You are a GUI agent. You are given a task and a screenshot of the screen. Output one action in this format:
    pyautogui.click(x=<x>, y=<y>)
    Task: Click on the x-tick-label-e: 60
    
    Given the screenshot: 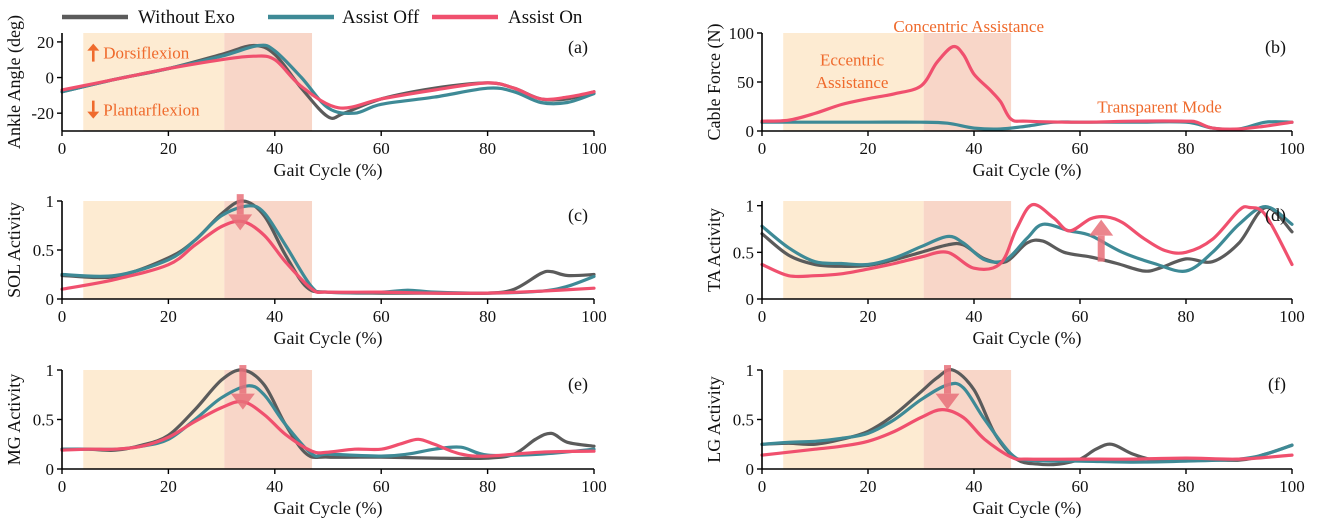 What is the action you would take?
    pyautogui.click(x=381, y=486)
    